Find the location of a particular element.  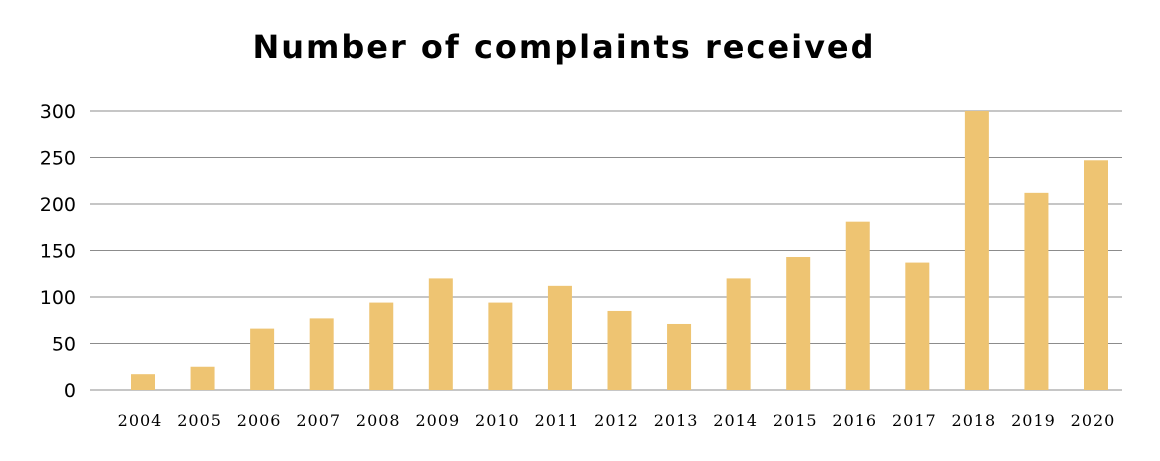

bar-2009 is located at coordinates (440, 334).